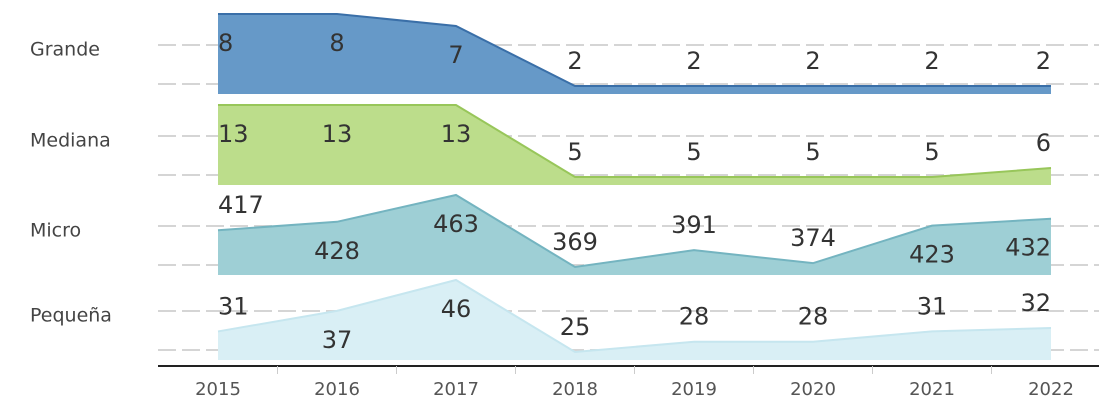 Image resolution: width=1099 pixels, height=402 pixels. Describe the element at coordinates (813, 238) in the screenshot. I see `value-label: 374` at that location.